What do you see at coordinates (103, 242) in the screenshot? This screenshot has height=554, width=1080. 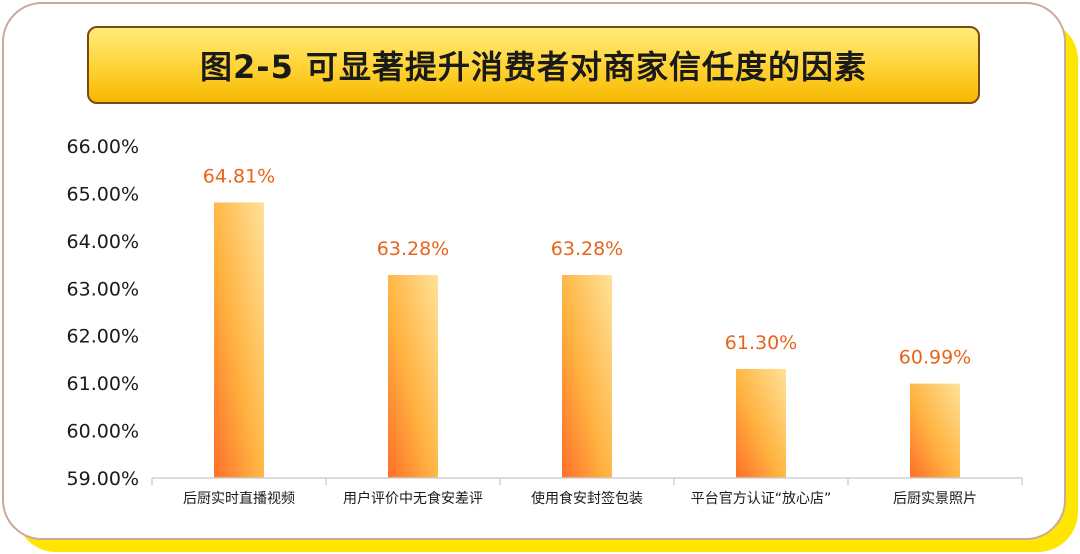 I see `y-tick-label: 64.00%` at bounding box center [103, 242].